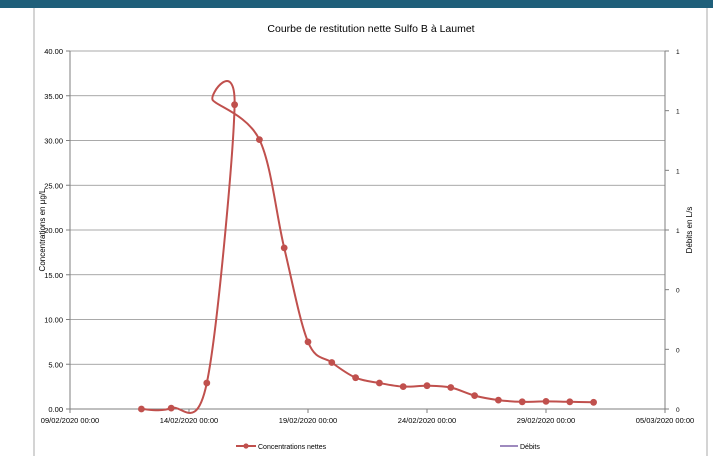 The height and width of the screenshot is (456, 713). Describe the element at coordinates (53, 51) in the screenshot. I see `y-tick-label: 40.00` at that location.